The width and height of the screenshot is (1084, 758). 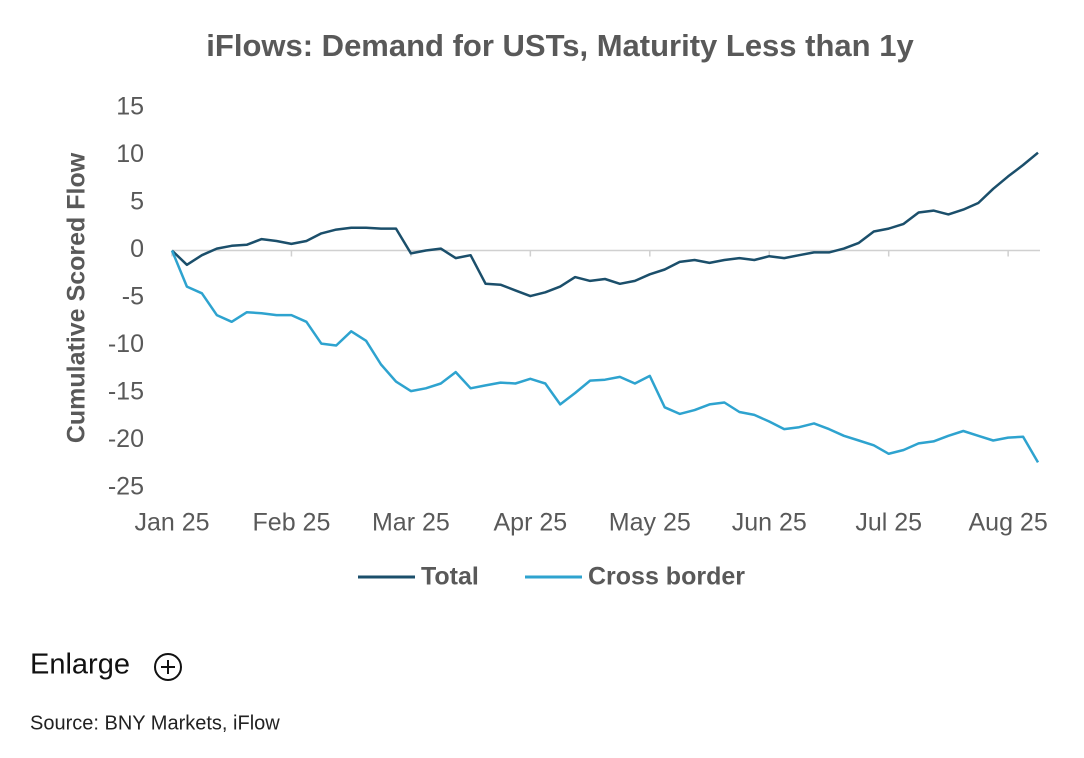 I want to click on x-tick-label: Jun 25, so click(x=769, y=523).